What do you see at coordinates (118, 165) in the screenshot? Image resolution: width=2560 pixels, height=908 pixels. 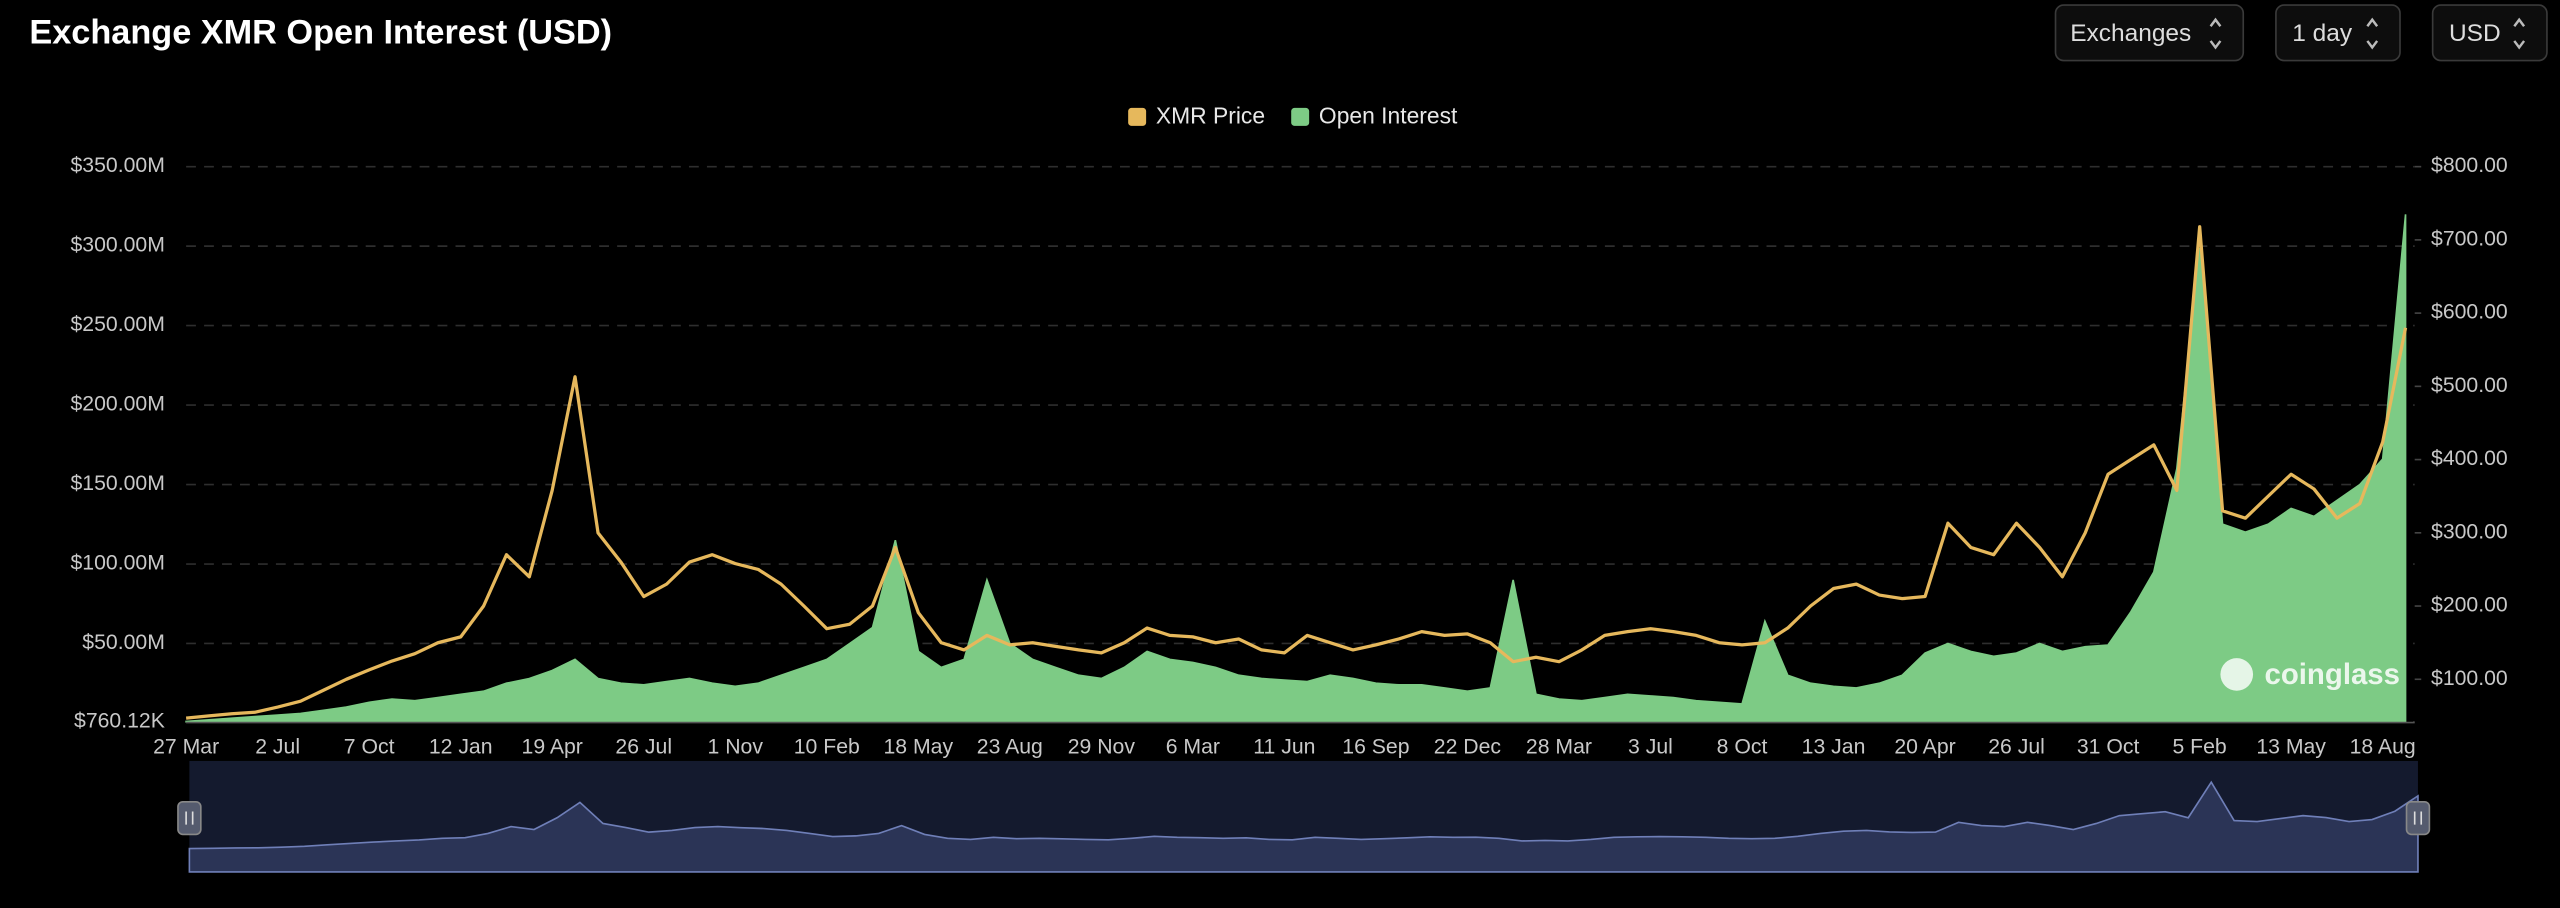 I see `y-tick-label: $350.00M` at bounding box center [118, 165].